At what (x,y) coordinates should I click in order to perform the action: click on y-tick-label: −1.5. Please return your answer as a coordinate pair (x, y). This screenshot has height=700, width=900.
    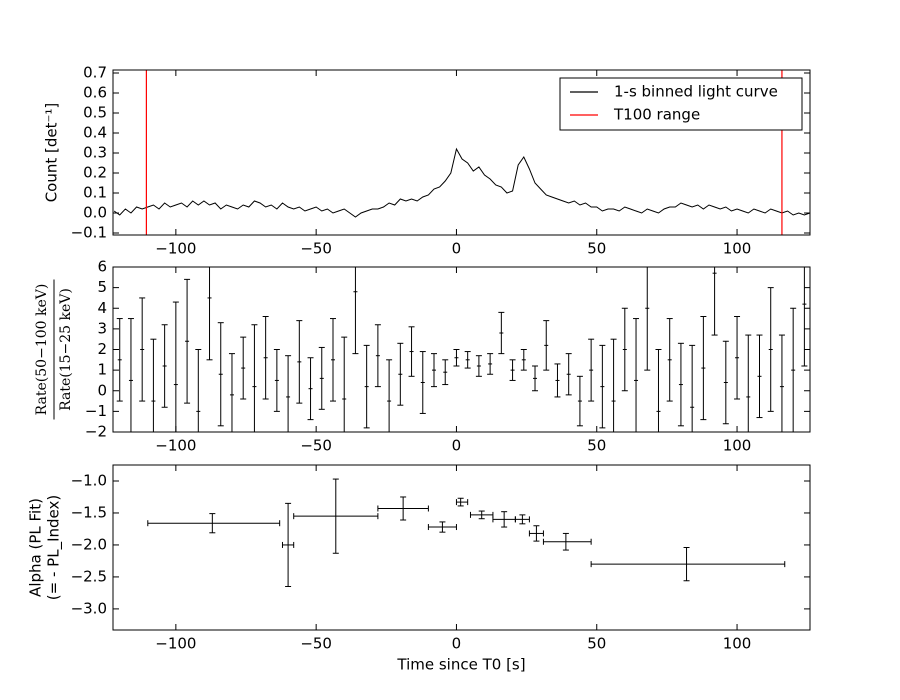
    Looking at the image, I should click on (89, 512).